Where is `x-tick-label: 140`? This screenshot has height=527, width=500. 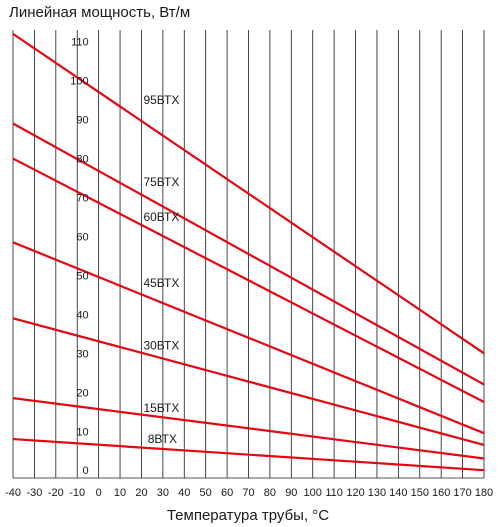 x-tick-label: 140 is located at coordinates (398, 493).